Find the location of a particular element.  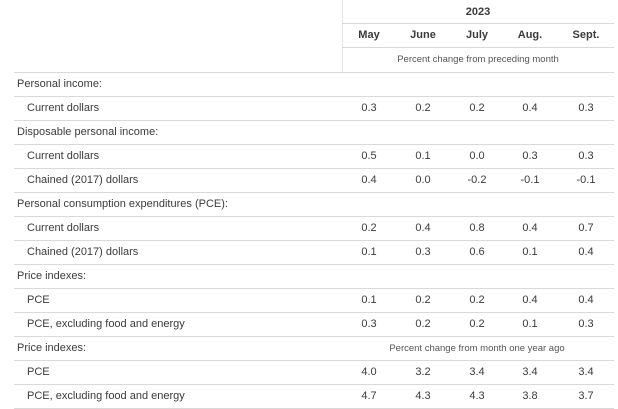

section-label: Personal consumption expenditures (PCE): is located at coordinates (122, 204).